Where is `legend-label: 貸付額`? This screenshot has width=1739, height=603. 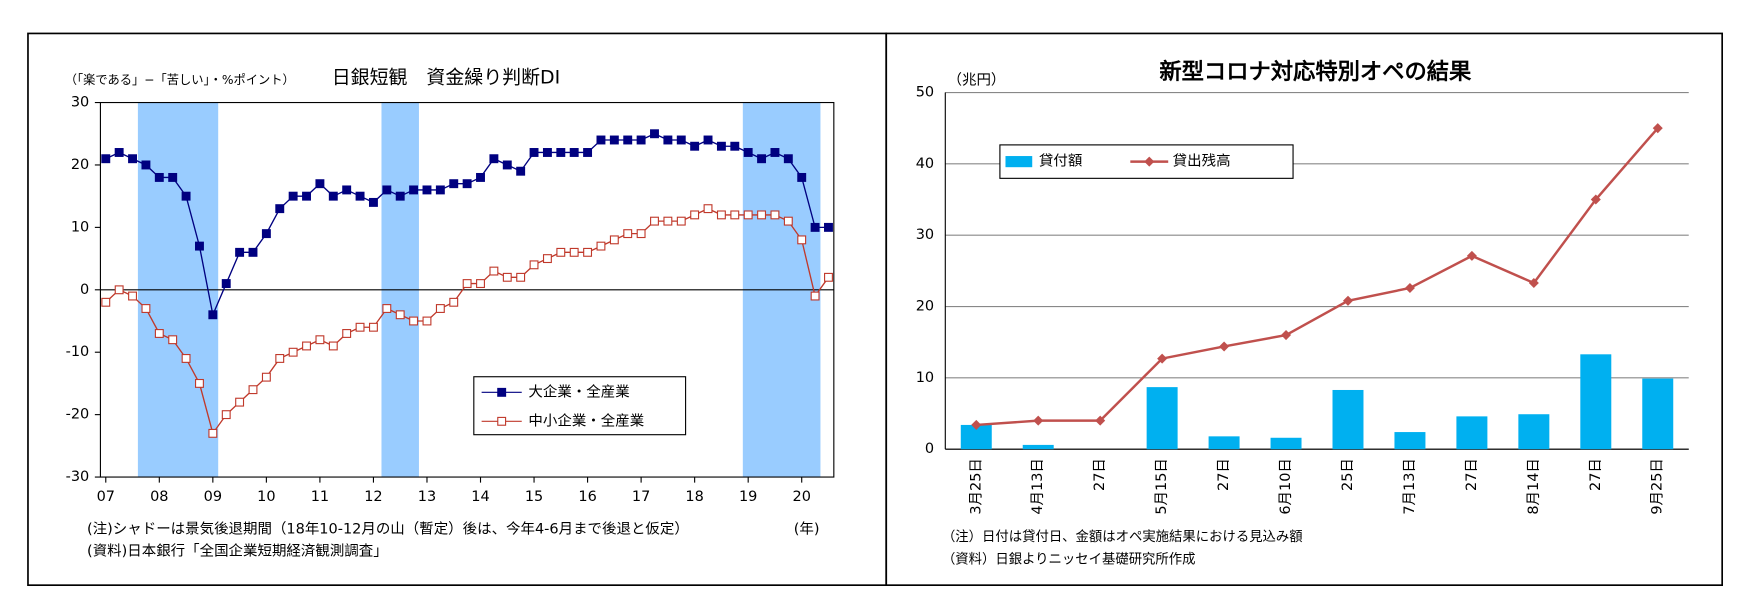 legend-label: 貸付額 is located at coordinates (1060, 161).